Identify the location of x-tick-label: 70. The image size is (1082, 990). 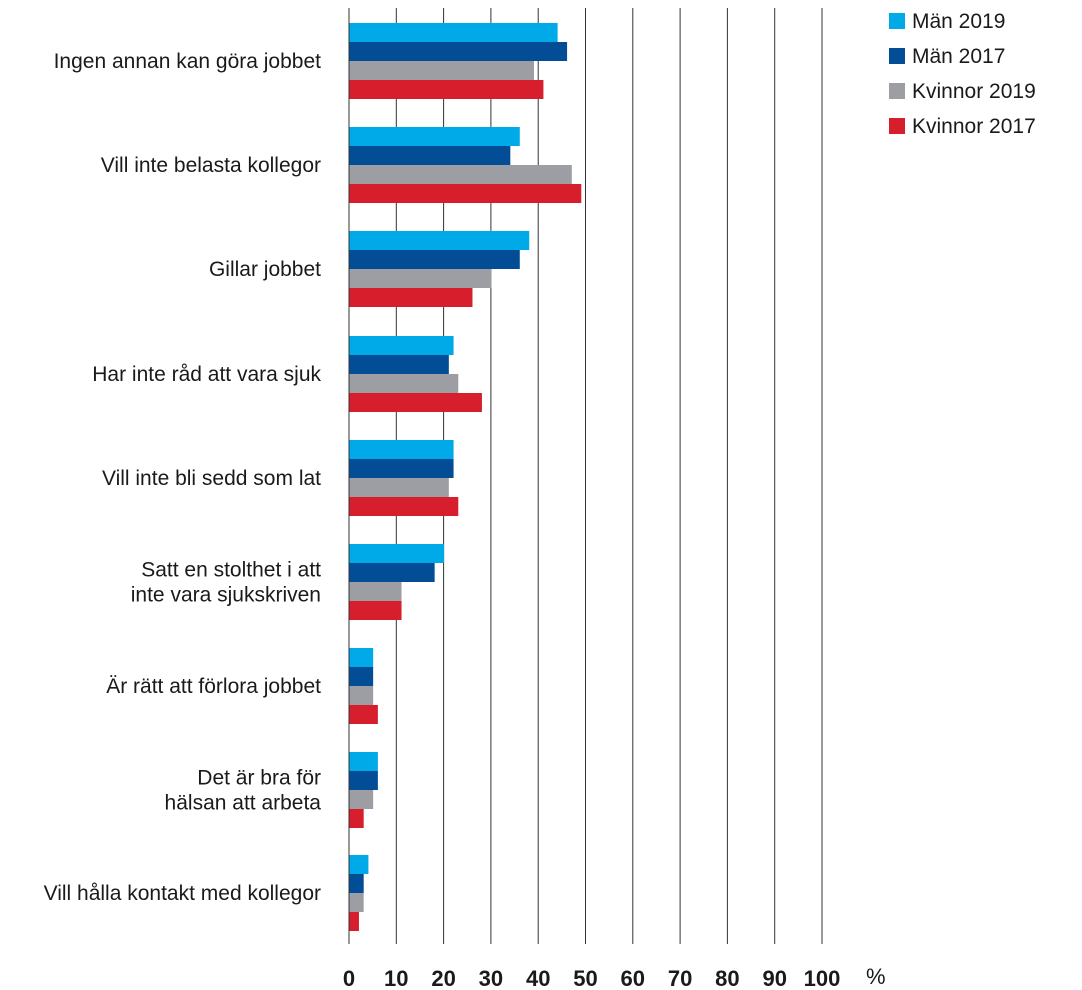
(680, 978).